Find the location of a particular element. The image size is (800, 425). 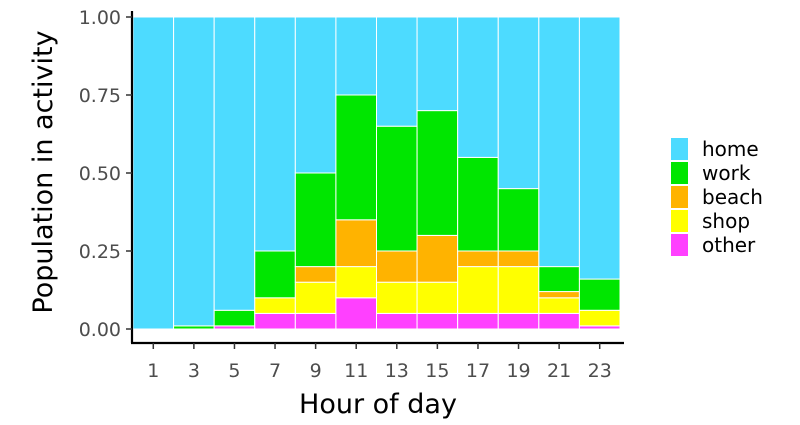

y-axis-title: Population in activity is located at coordinates (43, 171).